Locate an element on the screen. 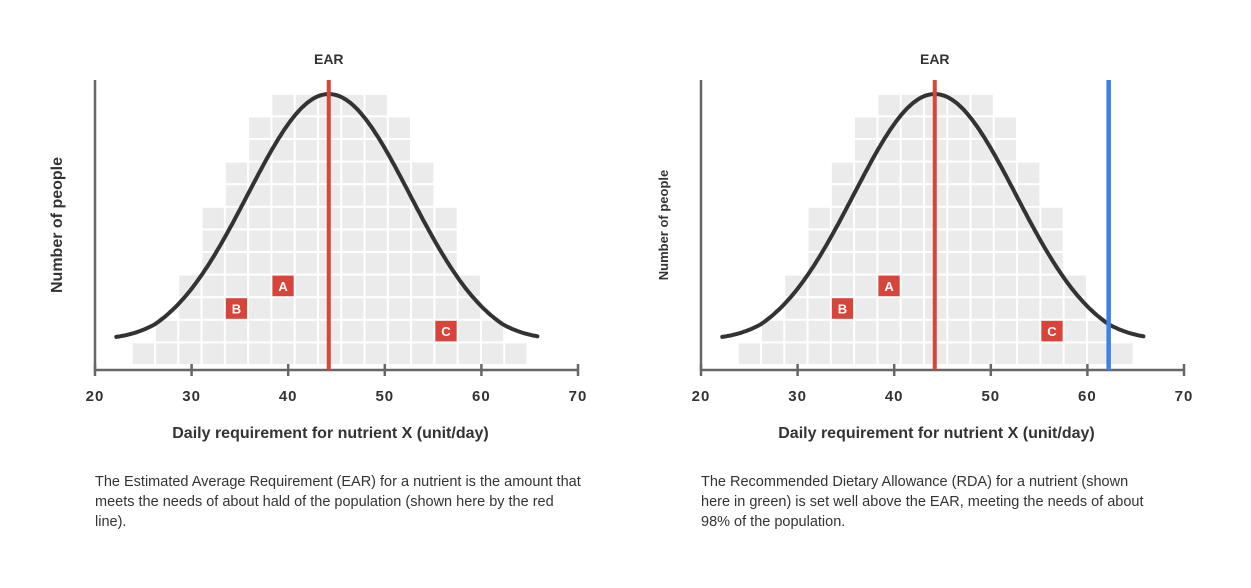 This screenshot has width=1251, height=588. ear-label: EAR is located at coordinates (329, 59).